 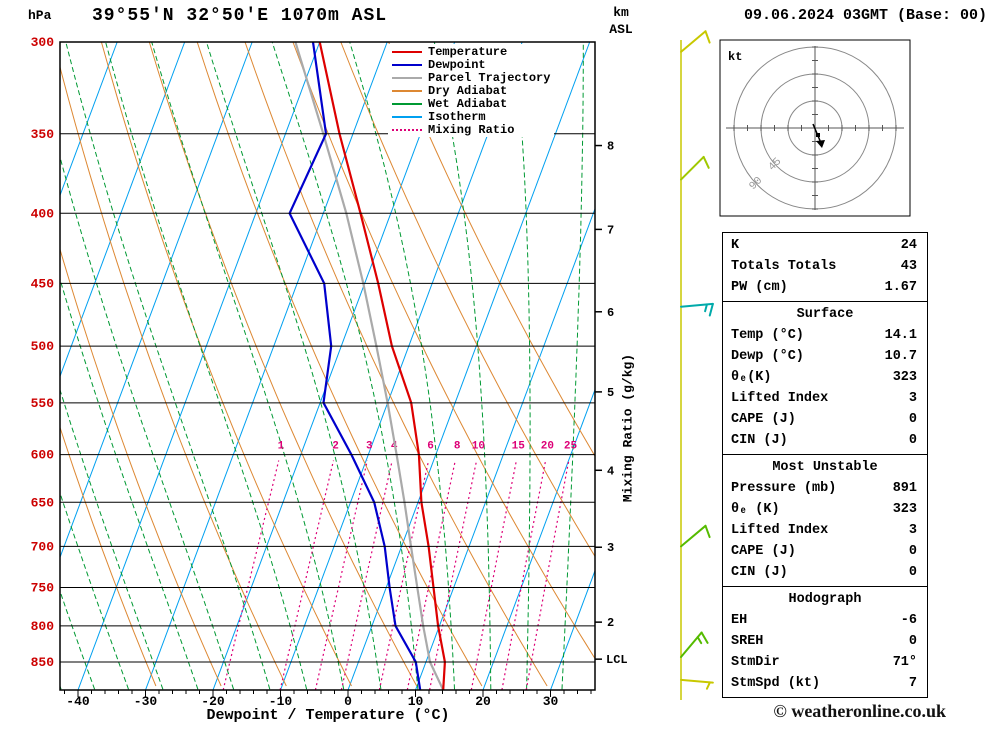 I want to click on row-label: StmSpd (kt), so click(x=776, y=683).